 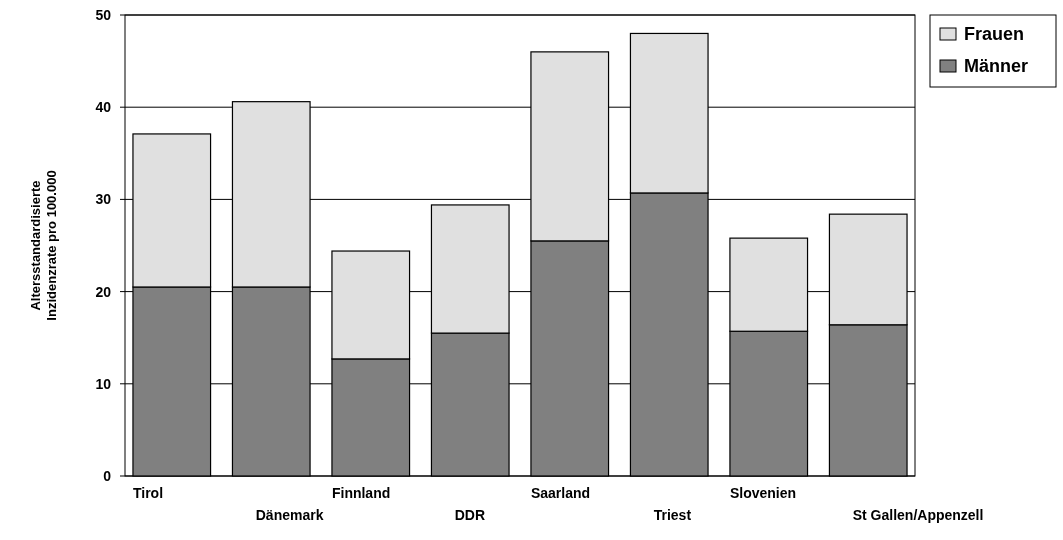 What do you see at coordinates (918, 515) in the screenshot?
I see `x-tick-label: St Gallen/Appenzell` at bounding box center [918, 515].